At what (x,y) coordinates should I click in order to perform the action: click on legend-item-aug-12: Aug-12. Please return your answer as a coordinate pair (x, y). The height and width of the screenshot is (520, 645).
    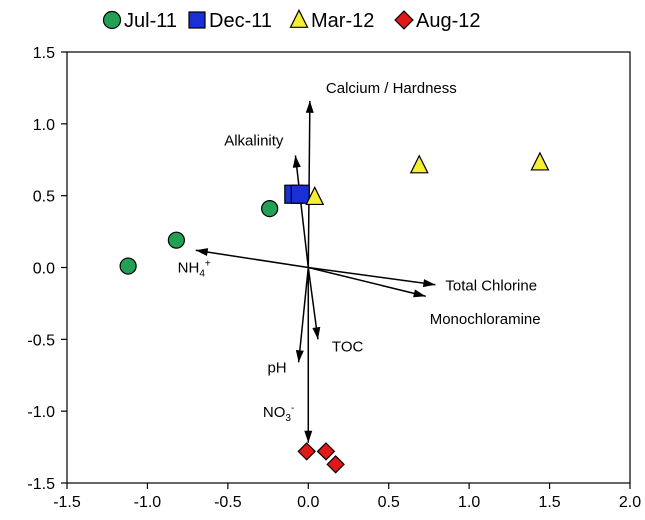
    Looking at the image, I should click on (437, 21).